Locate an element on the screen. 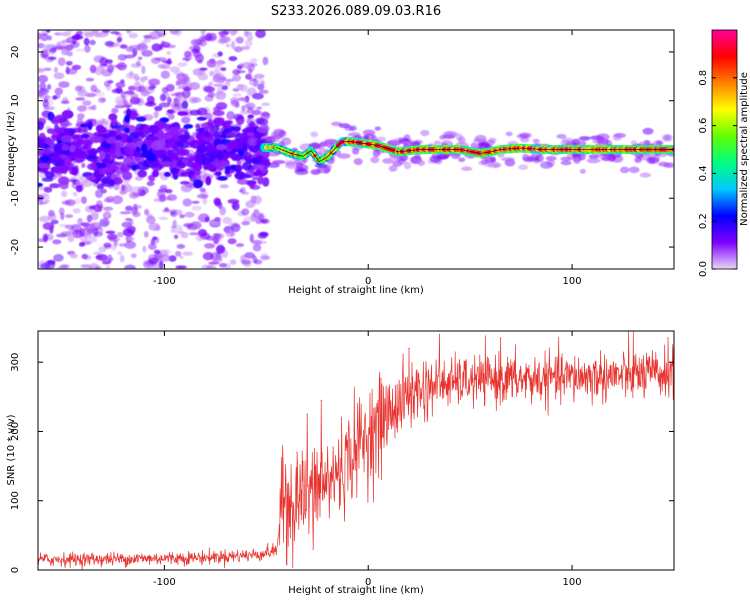  x-tick-label: -100 is located at coordinates (164, 281).